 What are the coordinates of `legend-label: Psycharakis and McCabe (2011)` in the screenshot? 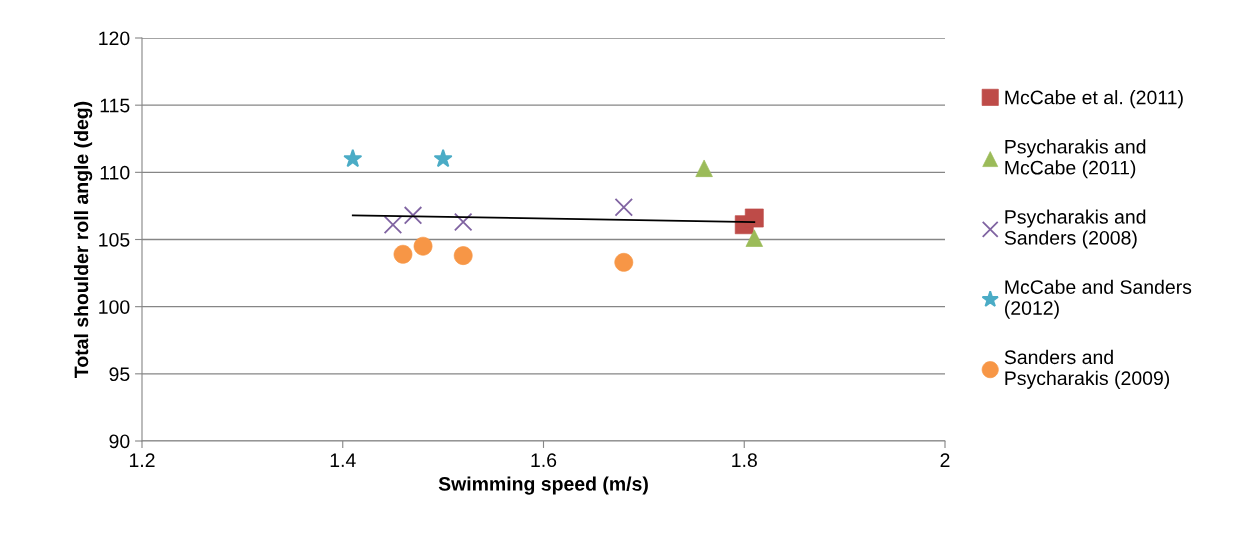 It's located at (1075, 159).